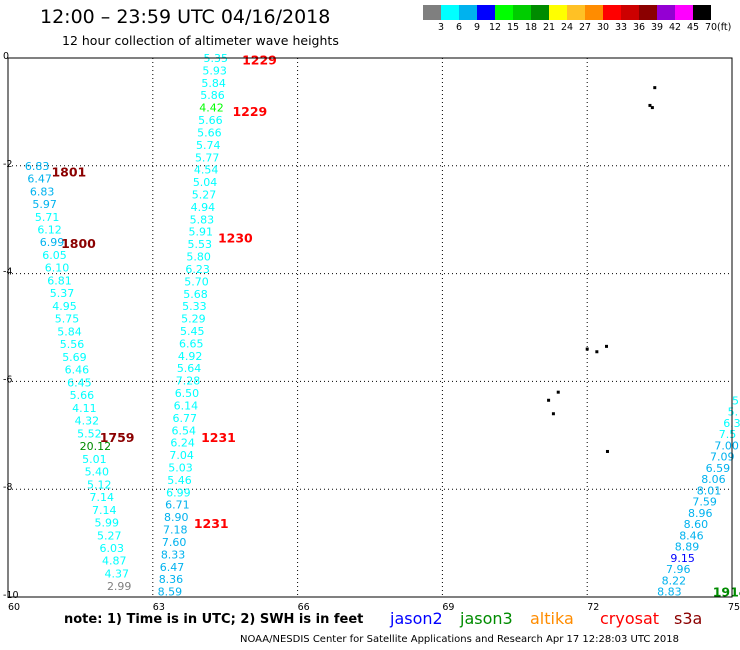 This screenshot has width=740, height=650. Describe the element at coordinates (531, 27) in the screenshot. I see `color-scale-label: 18` at that location.